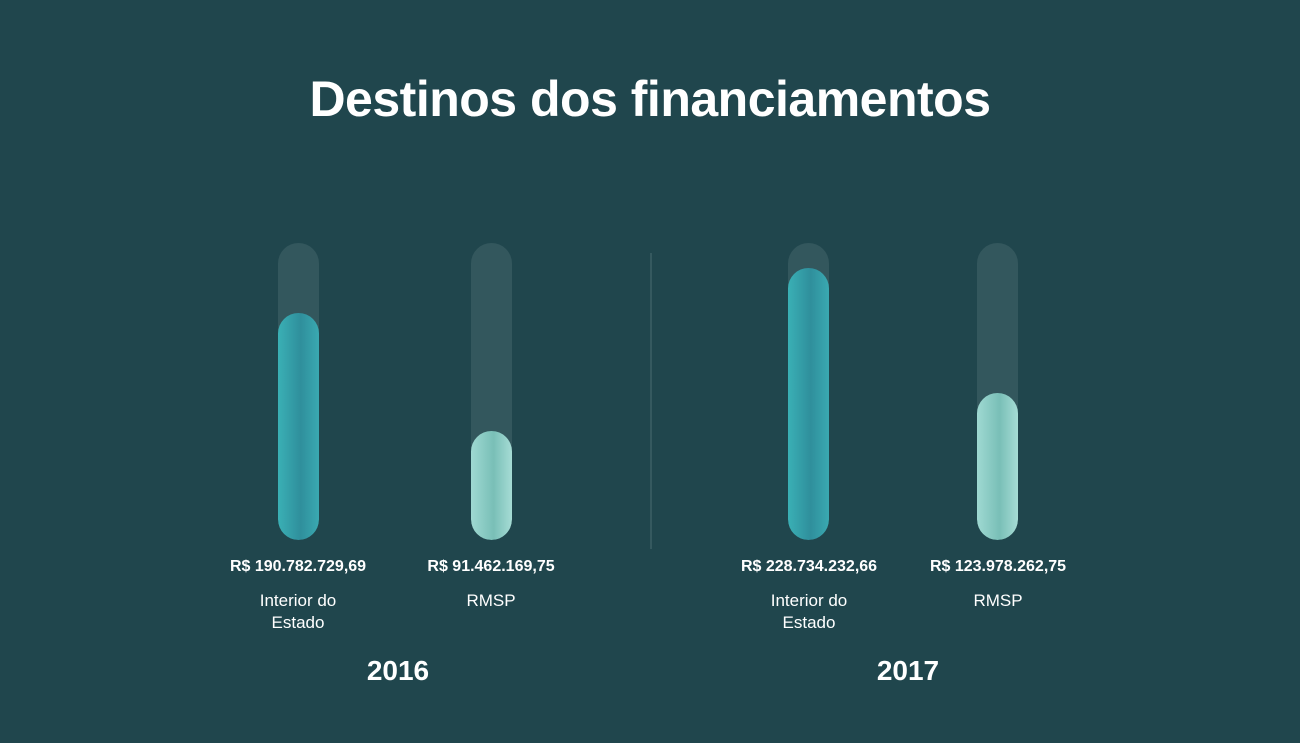 This screenshot has width=1300, height=743. Describe the element at coordinates (298, 566) in the screenshot. I see `value-label-2016-interior: R$ 190.782.729,69` at that location.